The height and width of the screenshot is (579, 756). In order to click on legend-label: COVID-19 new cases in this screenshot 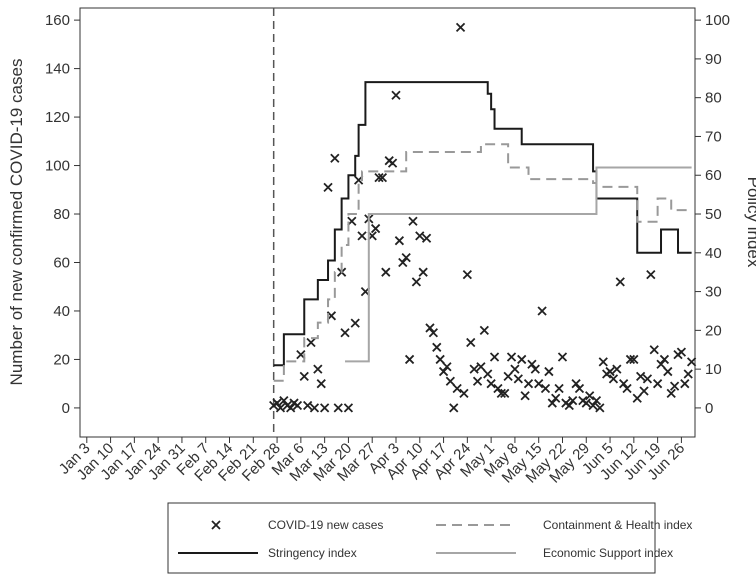, I will do `click(325, 525)`.